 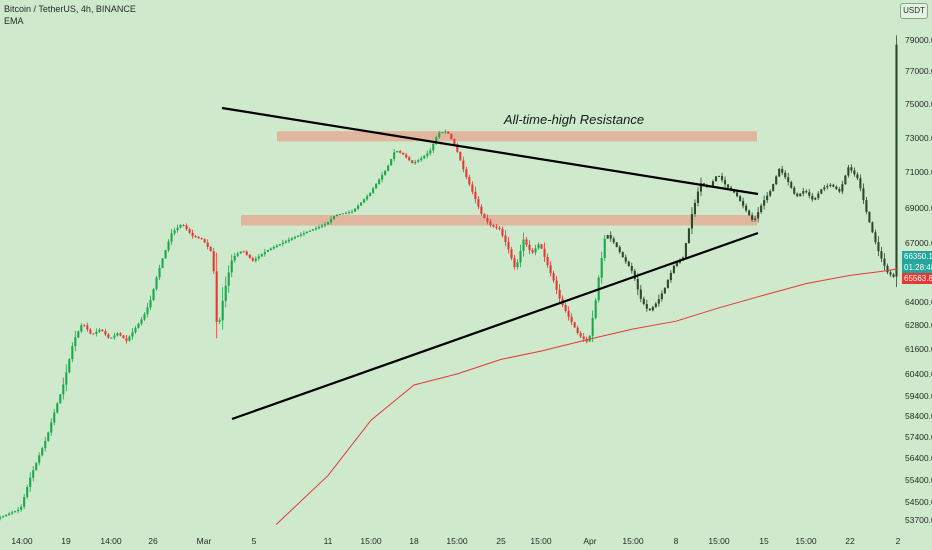 I want to click on price-tick: 56400.00, so click(x=918, y=458).